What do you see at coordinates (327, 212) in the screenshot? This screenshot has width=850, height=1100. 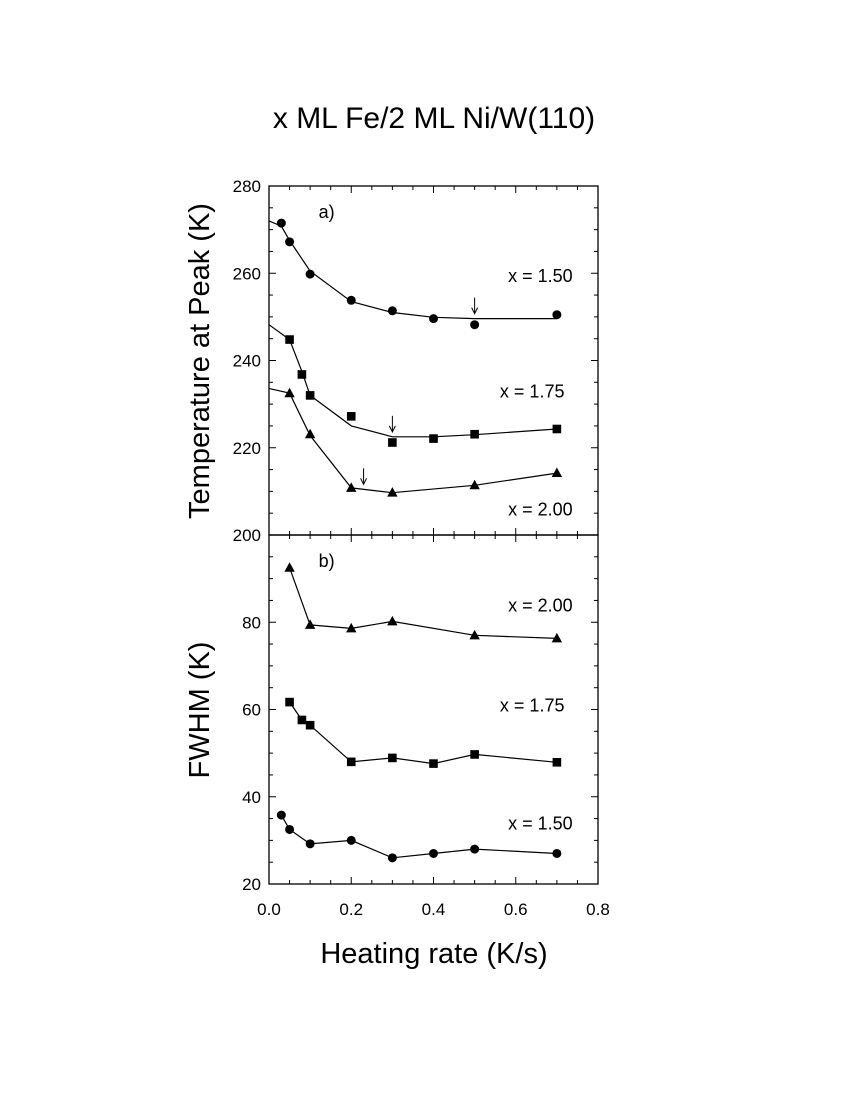 I see `panel-label-a: a)` at bounding box center [327, 212].